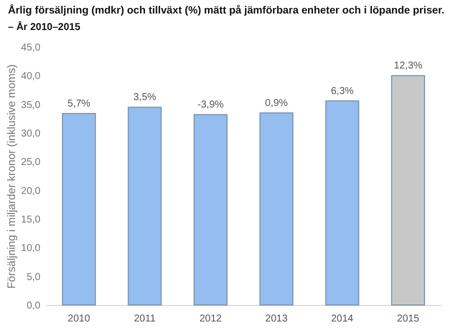 The height and width of the screenshot is (335, 460). What do you see at coordinates (31, 76) in the screenshot?
I see `y-tick-label: 40,0` at bounding box center [31, 76].